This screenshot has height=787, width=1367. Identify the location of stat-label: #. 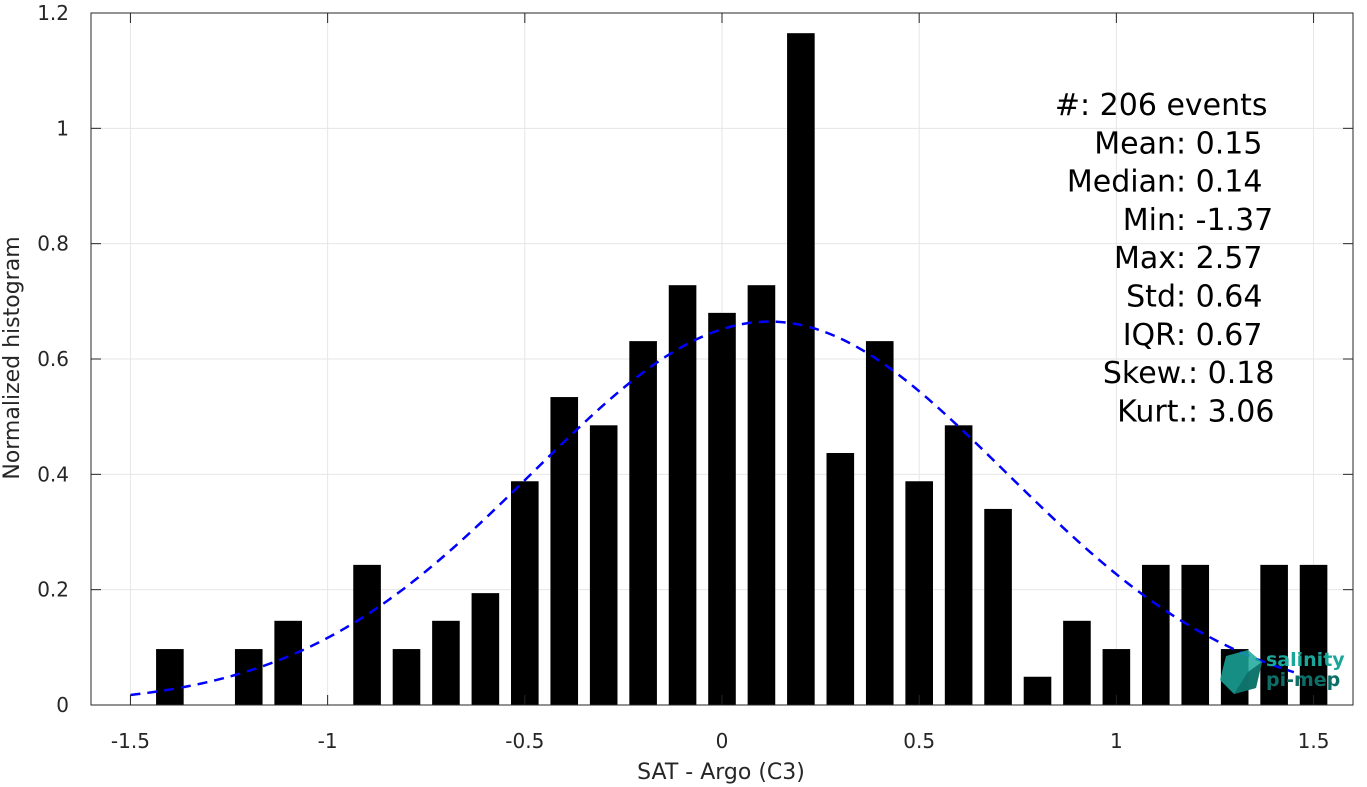
(1067, 105).